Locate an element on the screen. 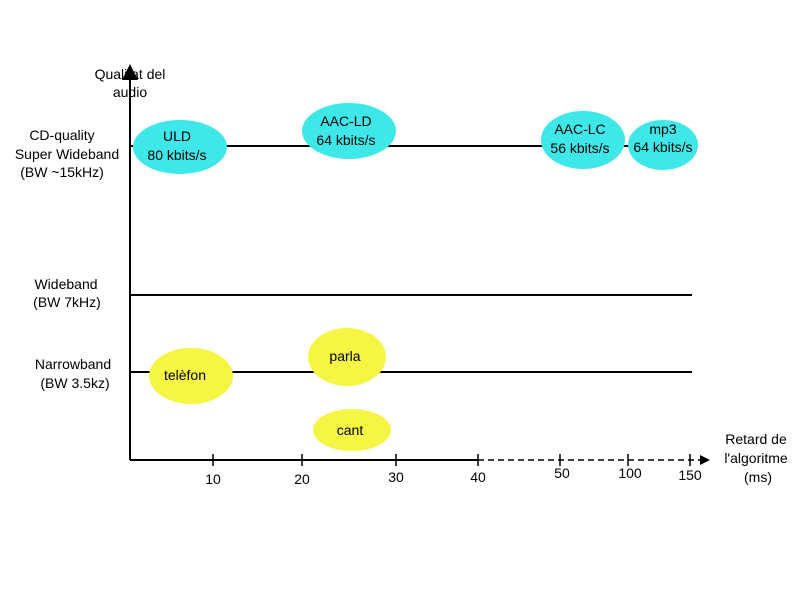  codec-mp3-name: mp3 is located at coordinates (662, 129).